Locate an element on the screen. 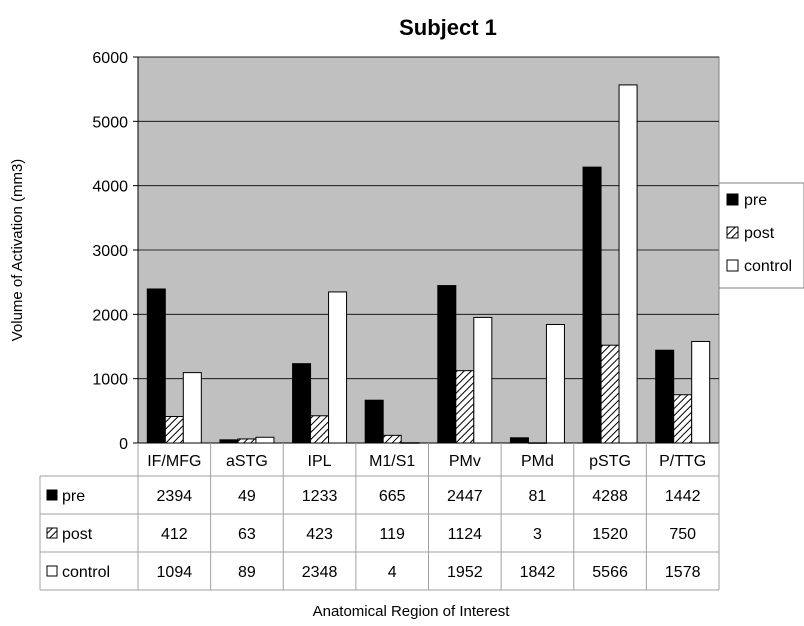 The width and height of the screenshot is (804, 626). legend-swatch-post is located at coordinates (732, 232).